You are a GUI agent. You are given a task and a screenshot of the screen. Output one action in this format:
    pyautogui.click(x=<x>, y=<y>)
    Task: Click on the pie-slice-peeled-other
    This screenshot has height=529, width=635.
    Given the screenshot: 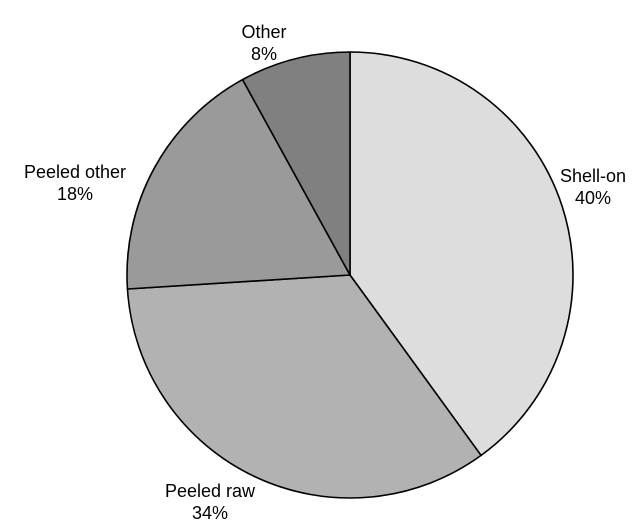 What is the action you would take?
    pyautogui.click(x=238, y=184)
    